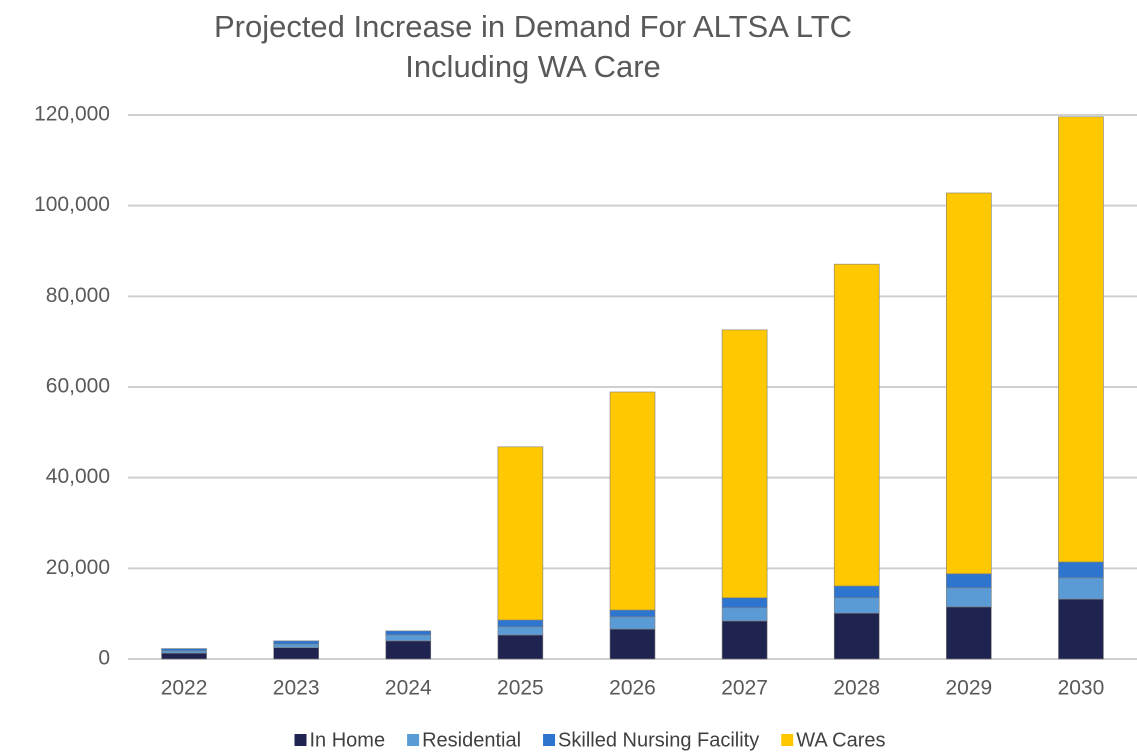 This screenshot has width=1137, height=752. What do you see at coordinates (72, 204) in the screenshot?
I see `y-tick-label: 100,000` at bounding box center [72, 204].